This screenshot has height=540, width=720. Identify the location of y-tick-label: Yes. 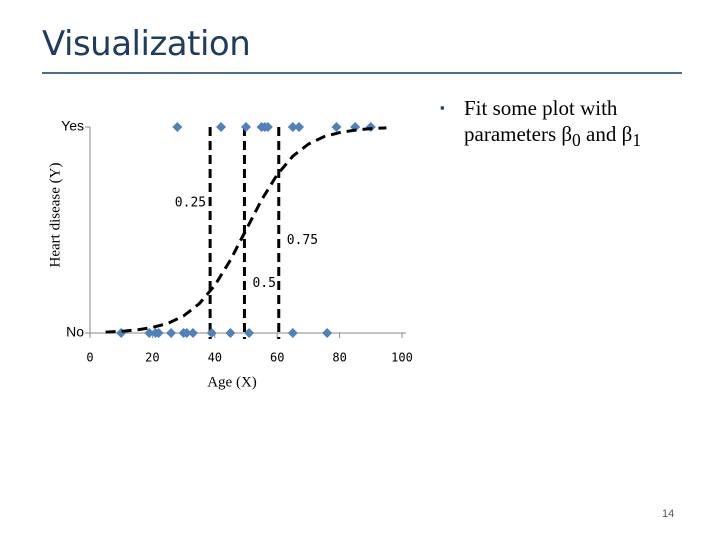
(72, 126).